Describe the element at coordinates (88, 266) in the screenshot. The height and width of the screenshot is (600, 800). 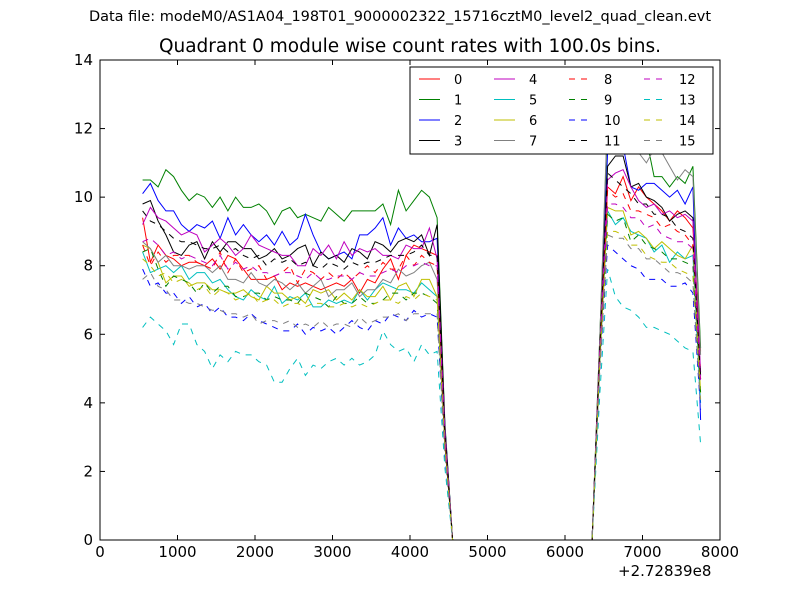
I see `y-tick-label: 8` at that location.